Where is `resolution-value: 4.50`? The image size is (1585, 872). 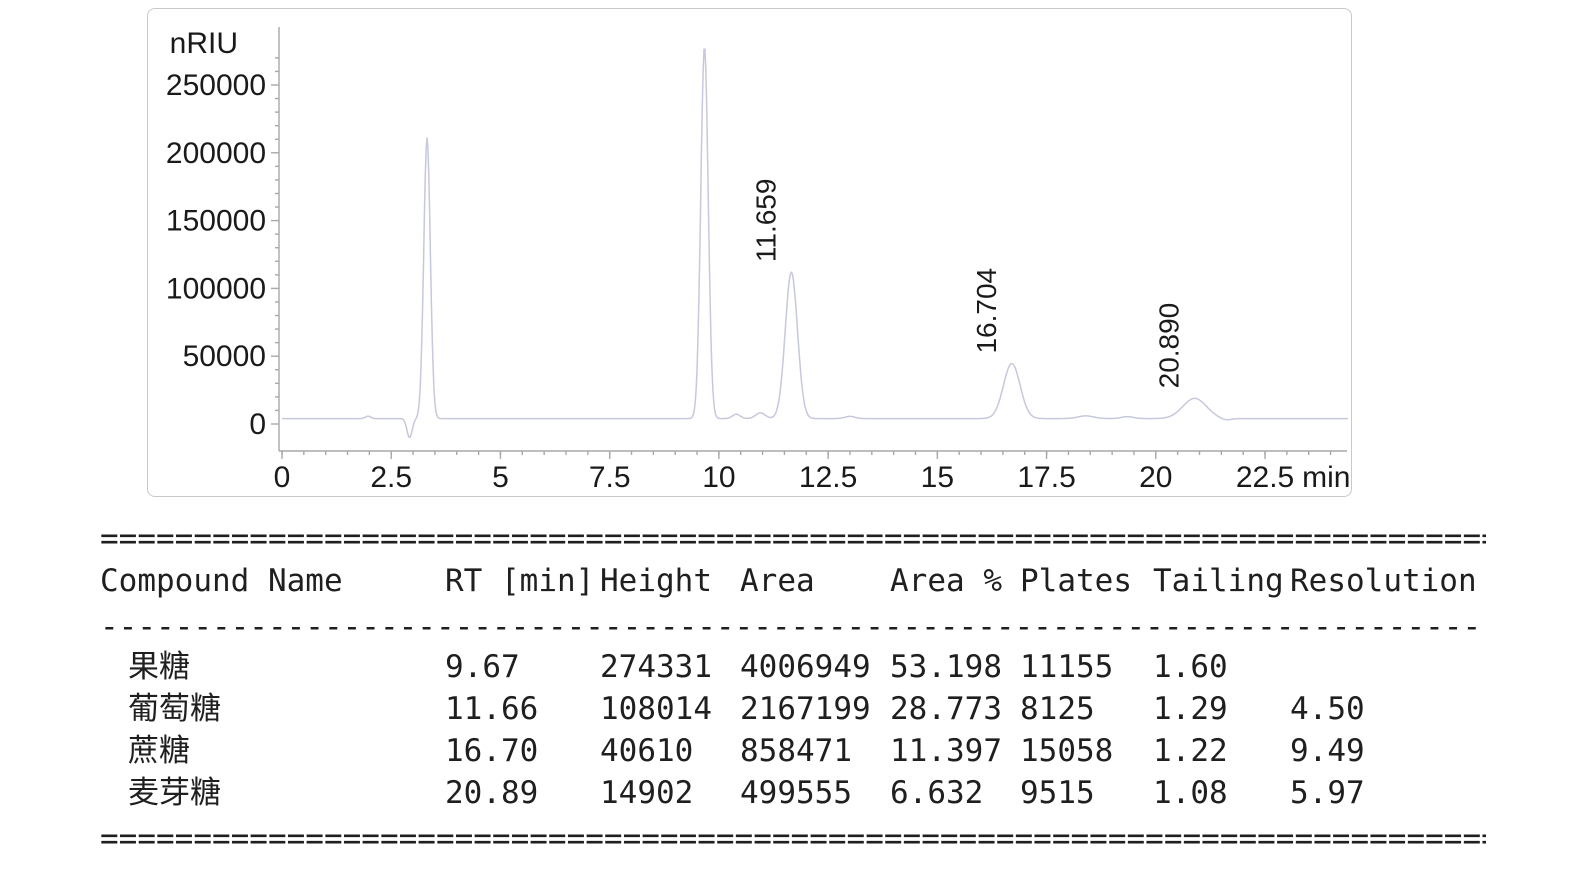
resolution-value: 4.50 is located at coordinates (1327, 709).